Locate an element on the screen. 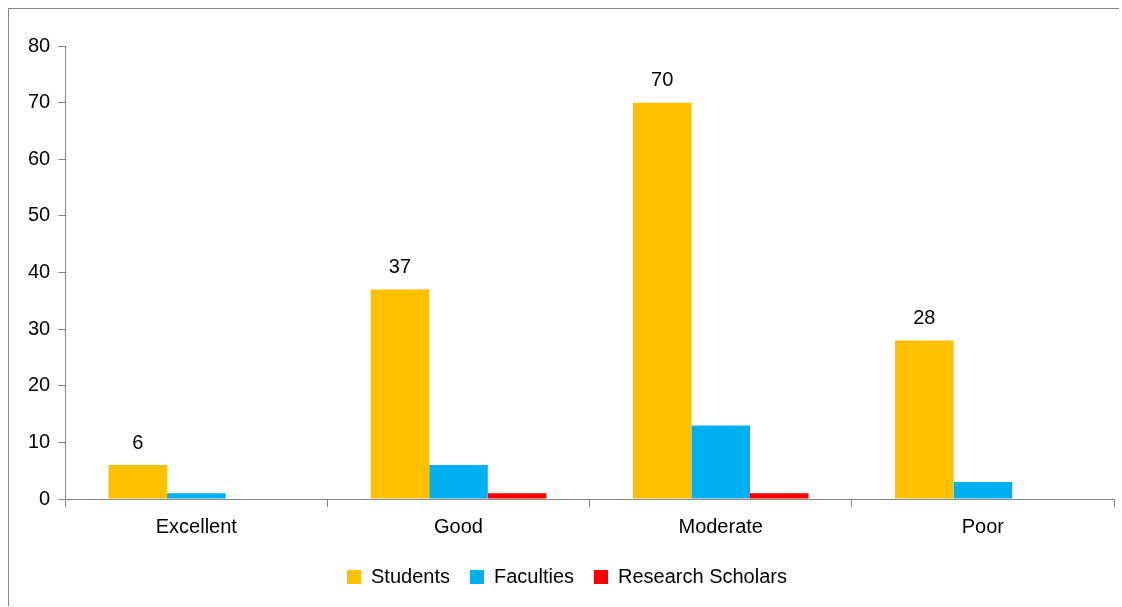  y-tick-label: 80 is located at coordinates (39, 44).